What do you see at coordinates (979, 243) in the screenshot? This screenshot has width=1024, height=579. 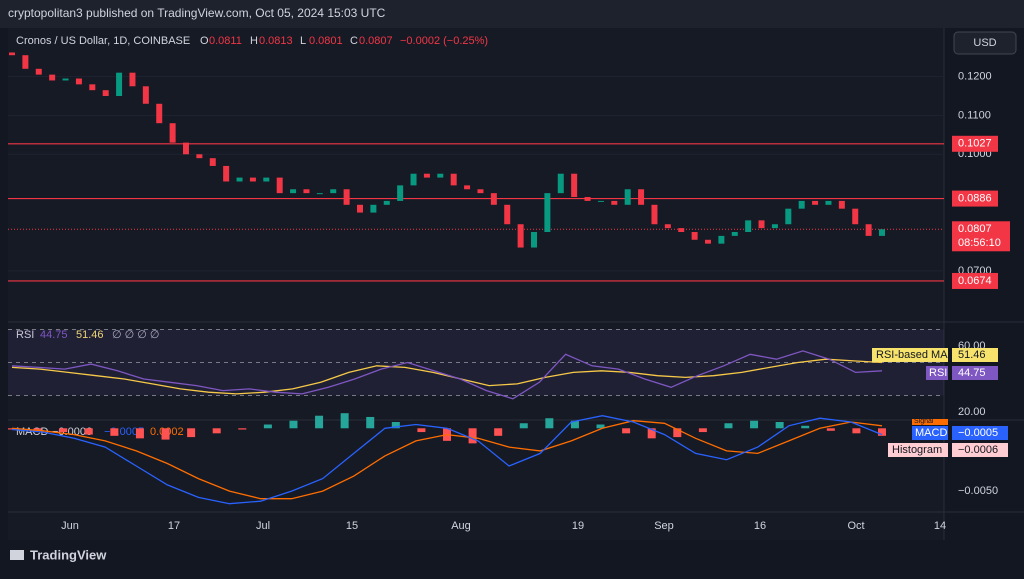 I see `countdown: 08:56:10` at bounding box center [979, 243].